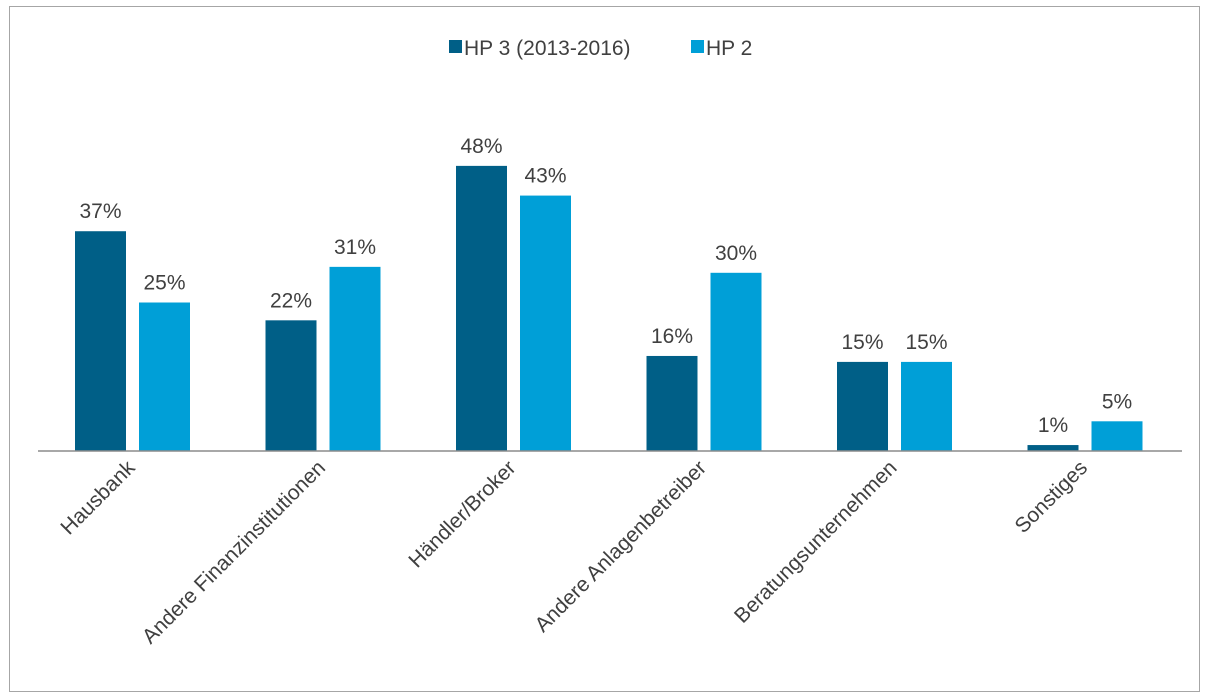  Describe the element at coordinates (100, 211) in the screenshot. I see `data-label-hp3-0: 37%` at that location.